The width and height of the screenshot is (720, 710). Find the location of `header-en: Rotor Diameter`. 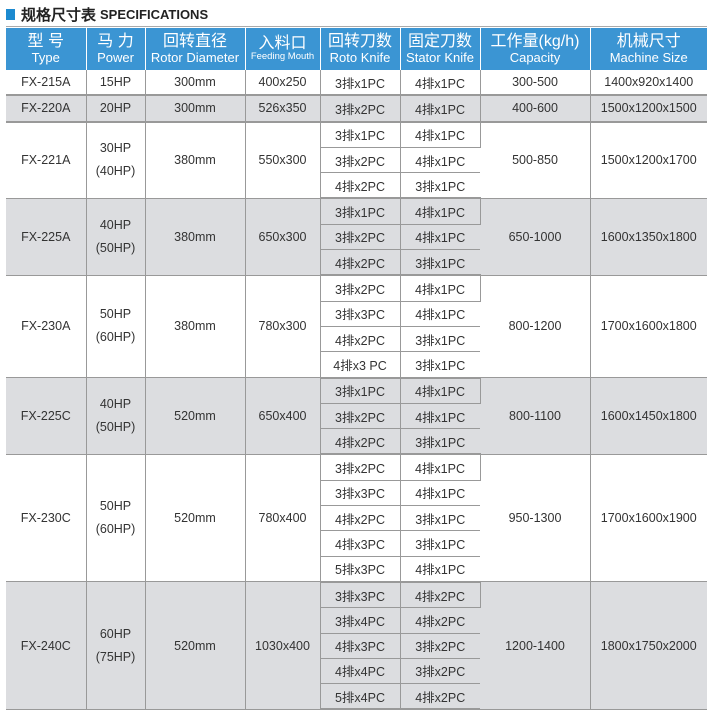

header-en: Rotor Diameter is located at coordinates (195, 57).